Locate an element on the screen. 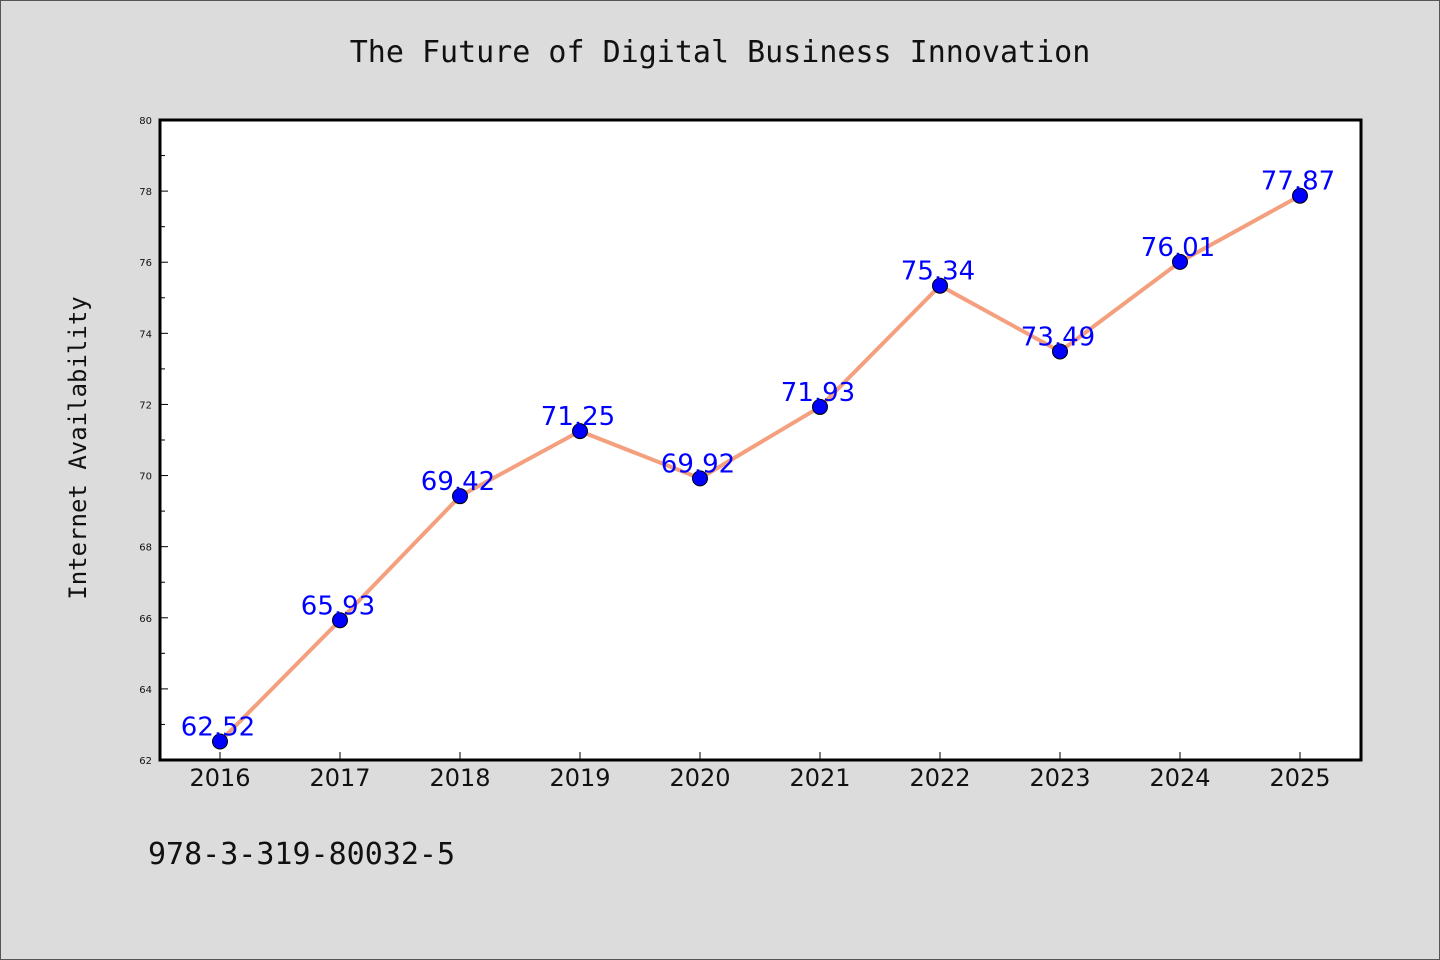  y-axis-label: Internet Availability is located at coordinates (78, 447).